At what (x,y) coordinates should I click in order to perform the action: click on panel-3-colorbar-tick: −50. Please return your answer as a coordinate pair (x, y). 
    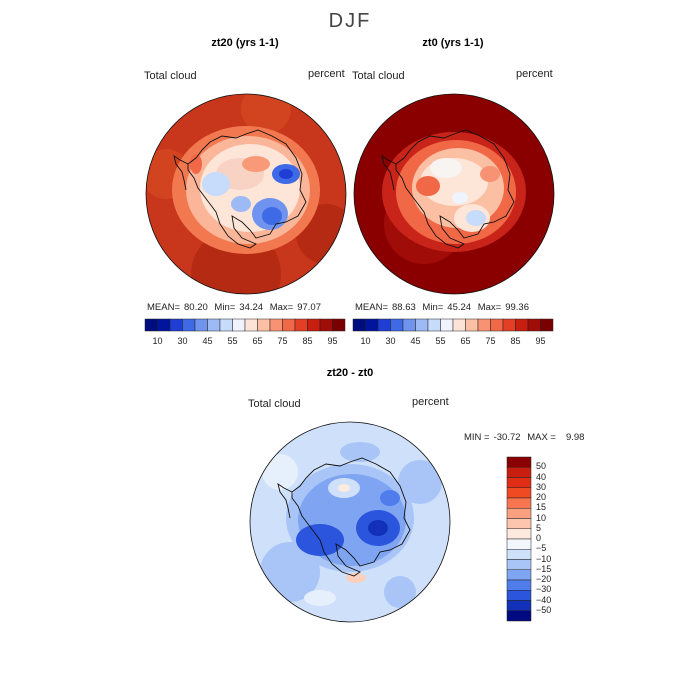
    Looking at the image, I should click on (544, 609).